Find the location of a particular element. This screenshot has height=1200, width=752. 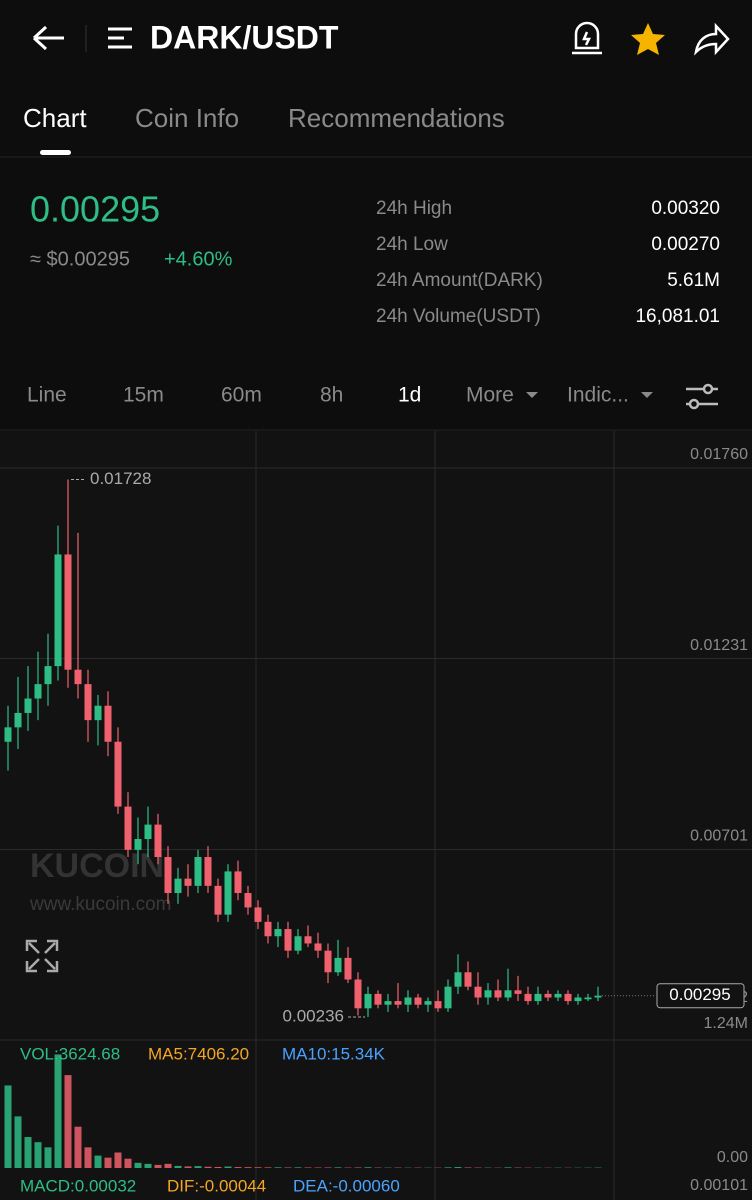

favorite-star is located at coordinates (648, 39).